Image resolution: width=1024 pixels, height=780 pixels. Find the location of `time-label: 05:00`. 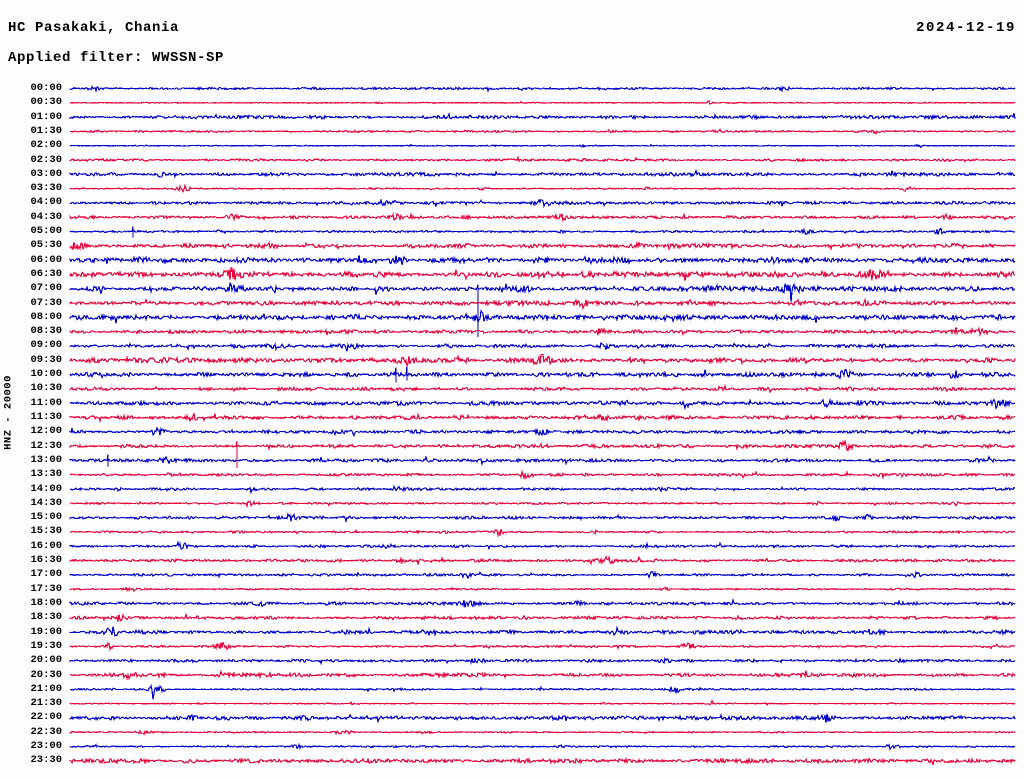

time-label: 05:00 is located at coordinates (46, 231).